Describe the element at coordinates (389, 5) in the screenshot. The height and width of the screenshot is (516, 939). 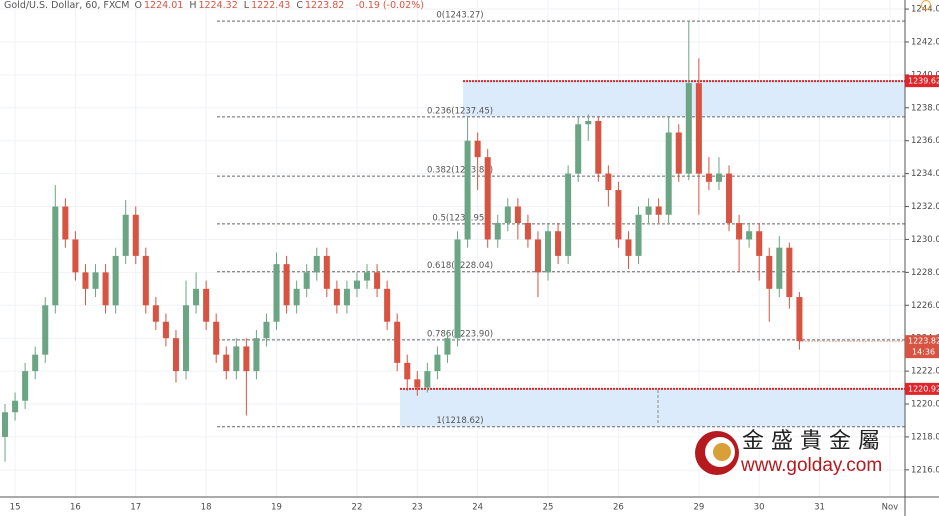
I see `change: -0.19 (-0.02%)` at that location.